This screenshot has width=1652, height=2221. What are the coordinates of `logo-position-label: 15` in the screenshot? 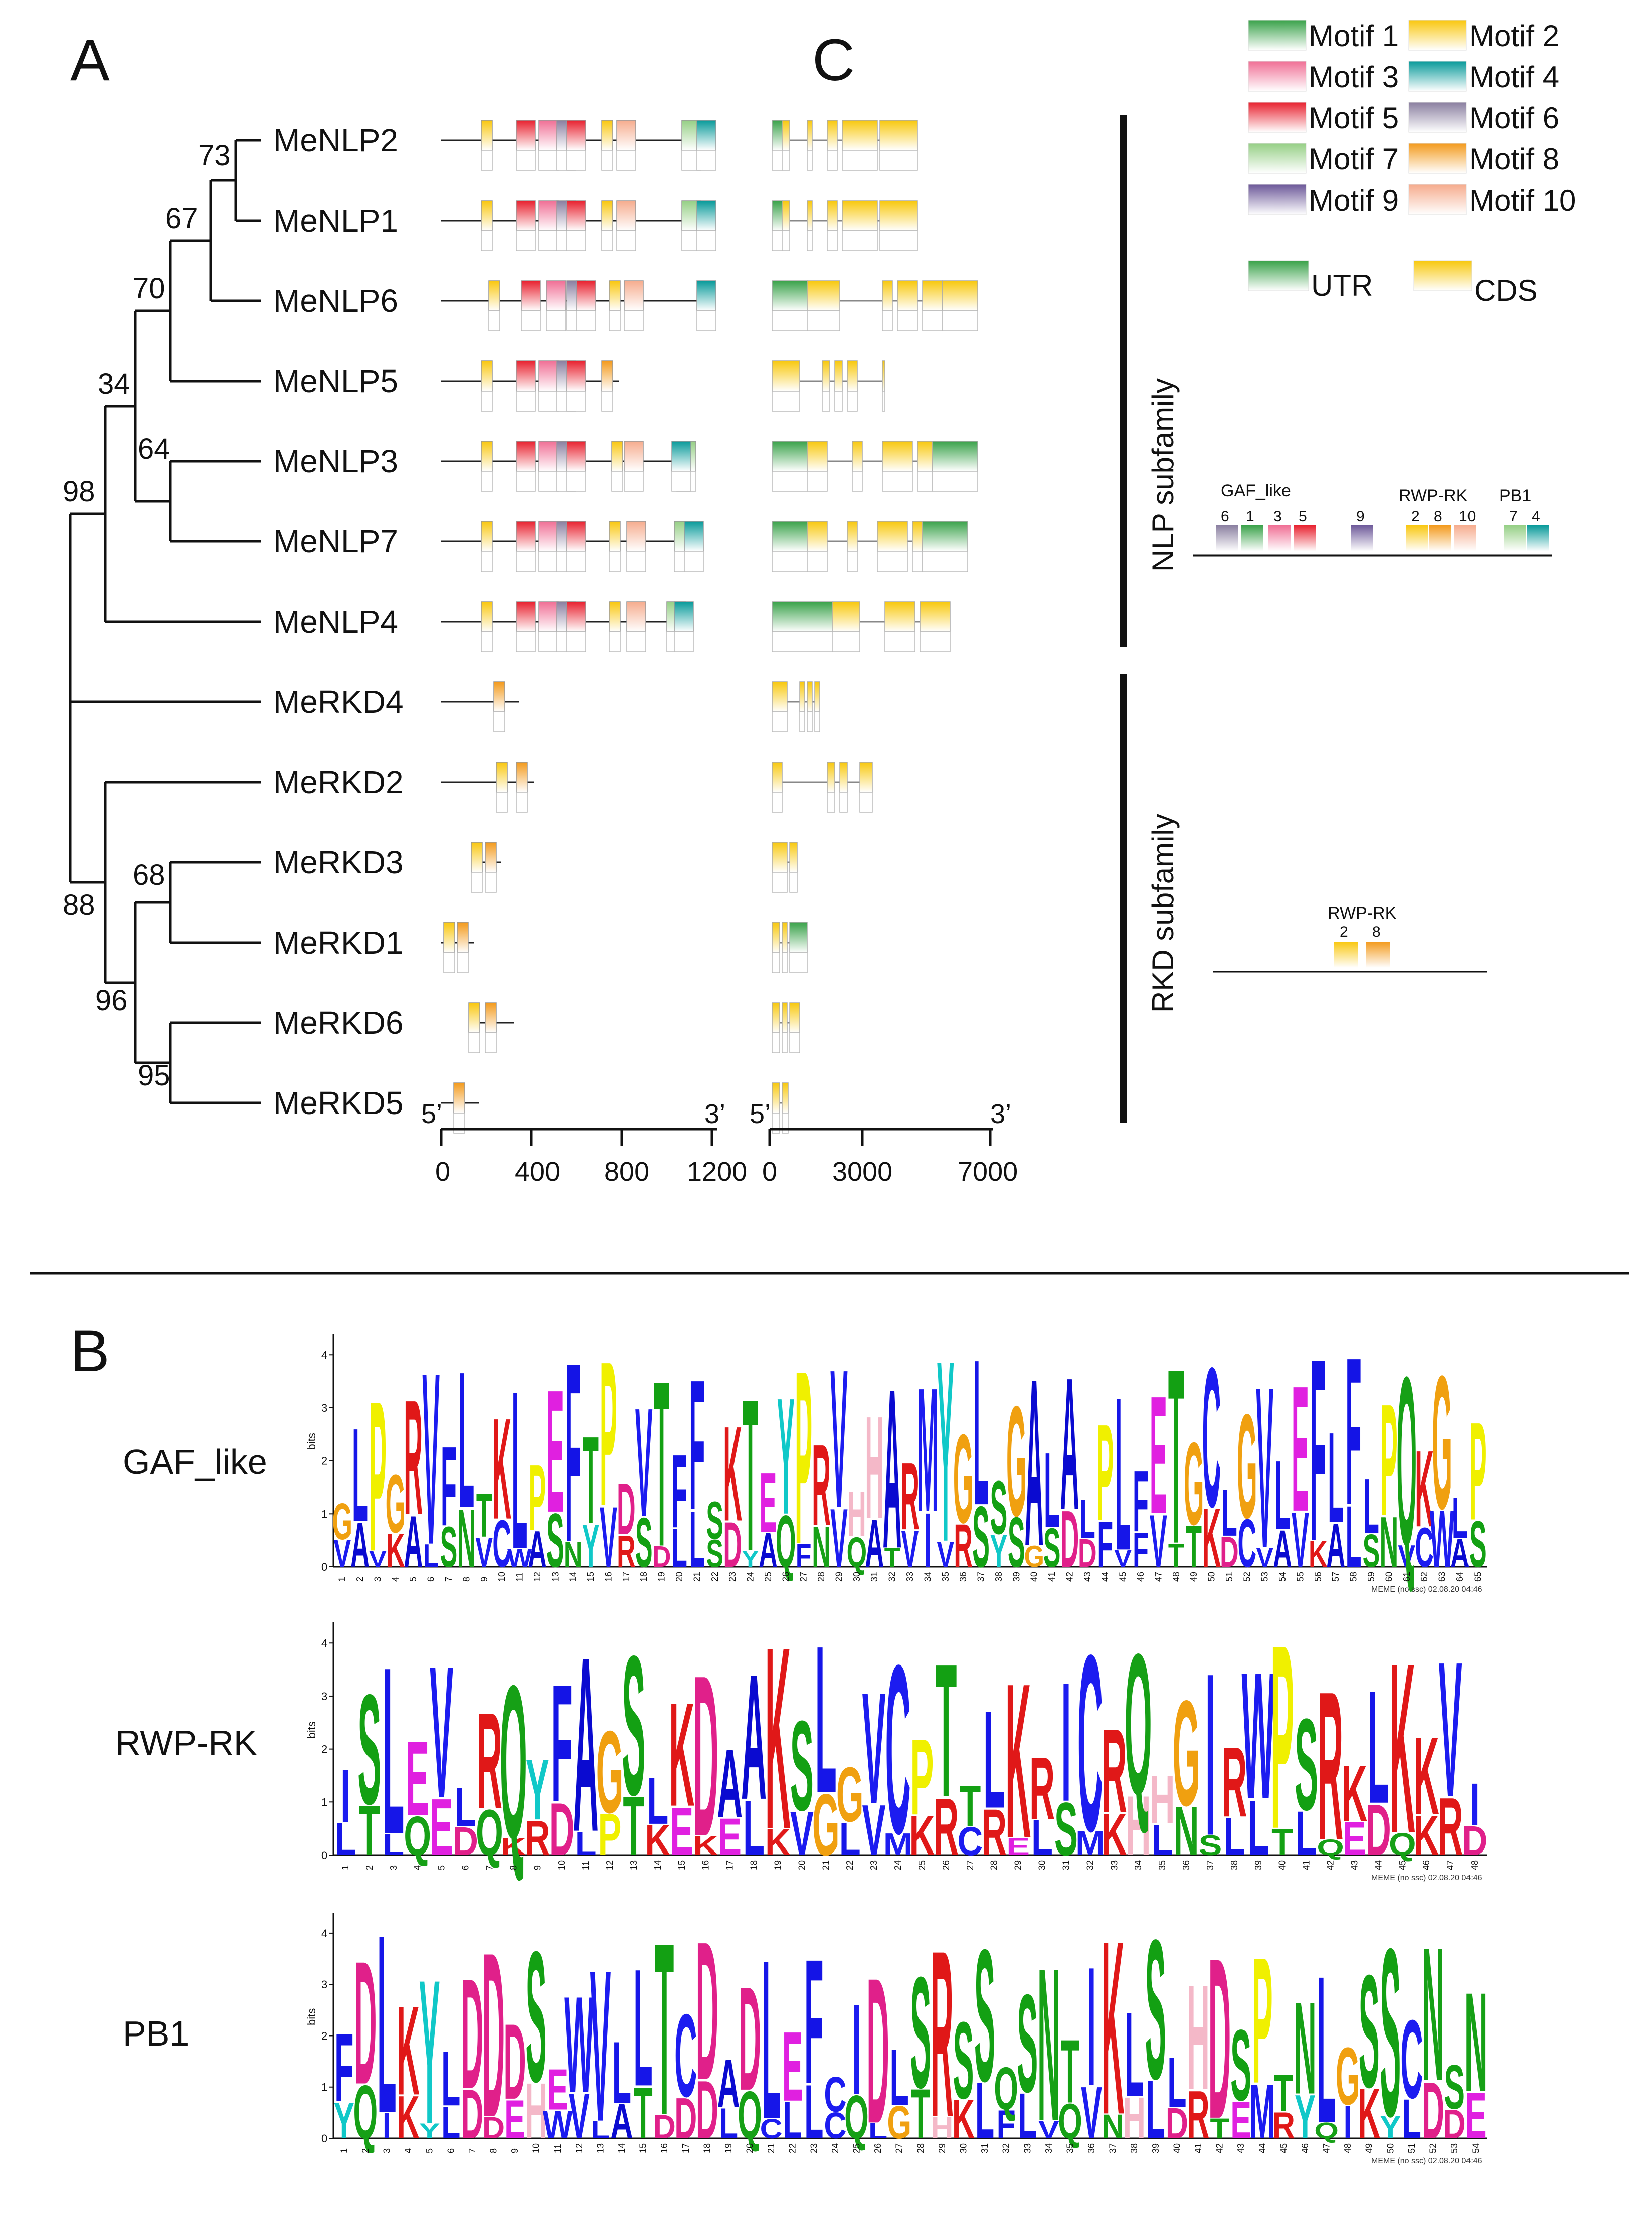 It's located at (643, 2148).